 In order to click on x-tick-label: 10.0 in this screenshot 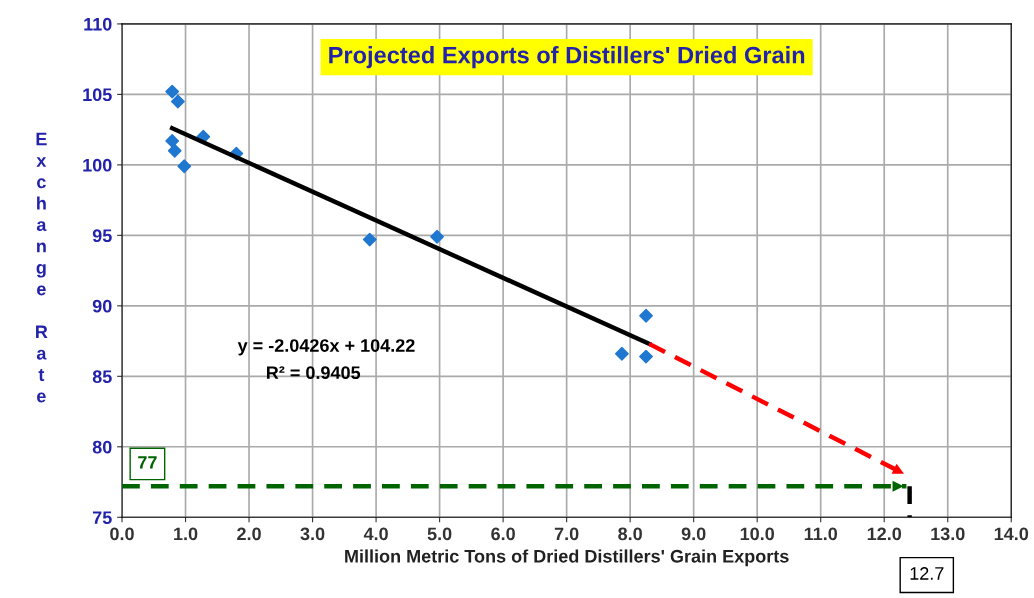, I will do `click(757, 534)`.